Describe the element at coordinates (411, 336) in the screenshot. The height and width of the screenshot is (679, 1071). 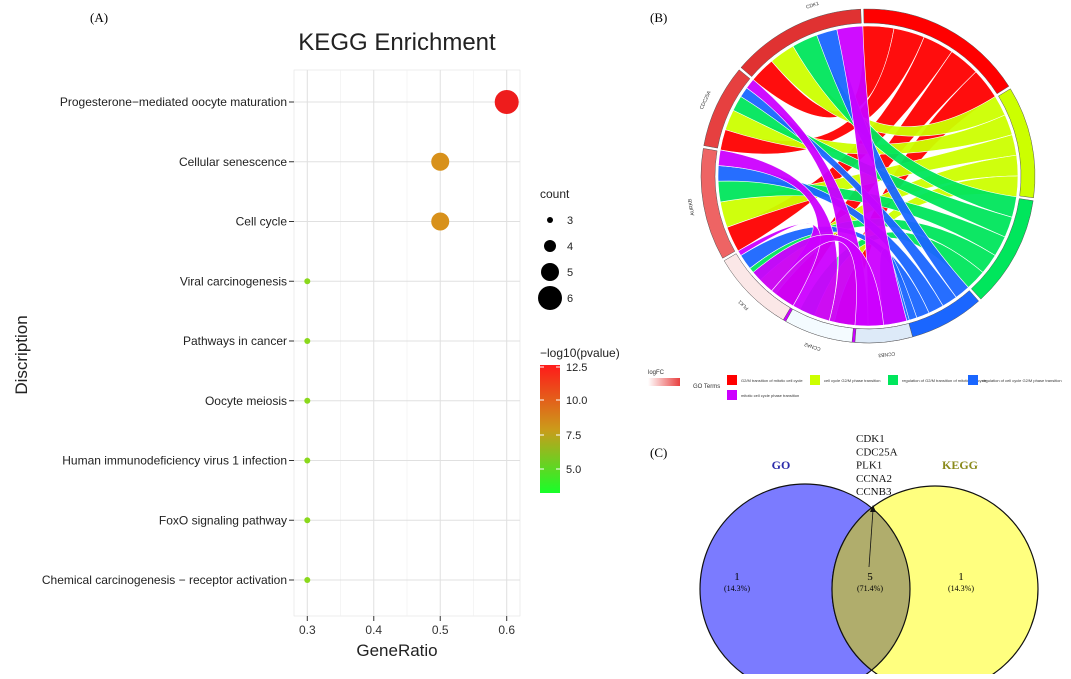
I see `data-points` at that location.